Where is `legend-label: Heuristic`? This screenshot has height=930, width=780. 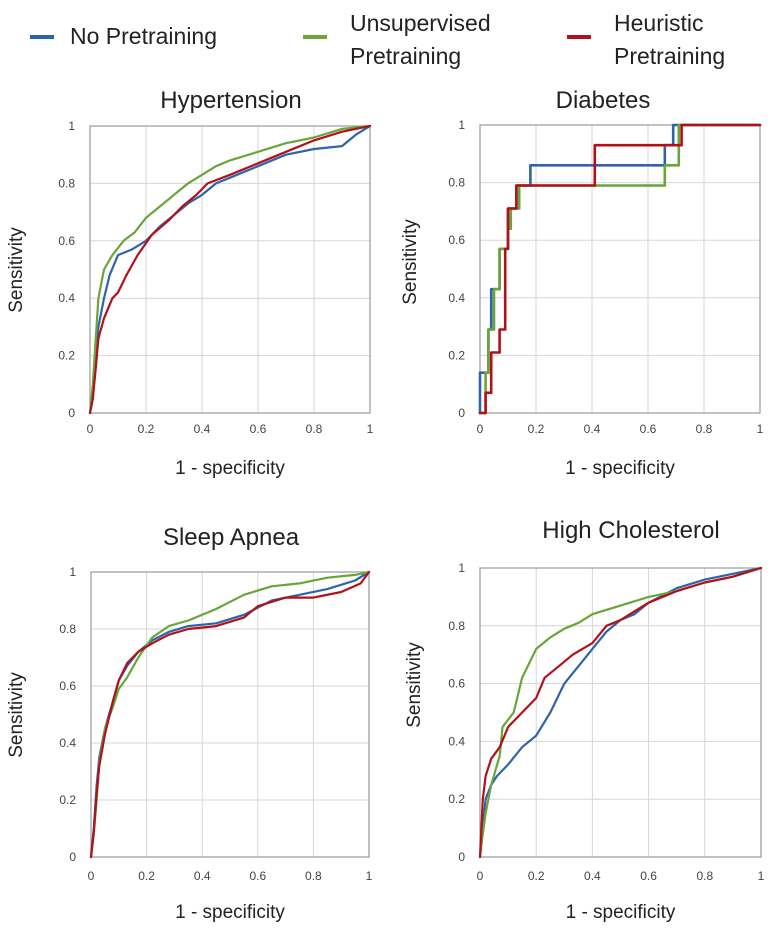 legend-label: Heuristic is located at coordinates (658, 23).